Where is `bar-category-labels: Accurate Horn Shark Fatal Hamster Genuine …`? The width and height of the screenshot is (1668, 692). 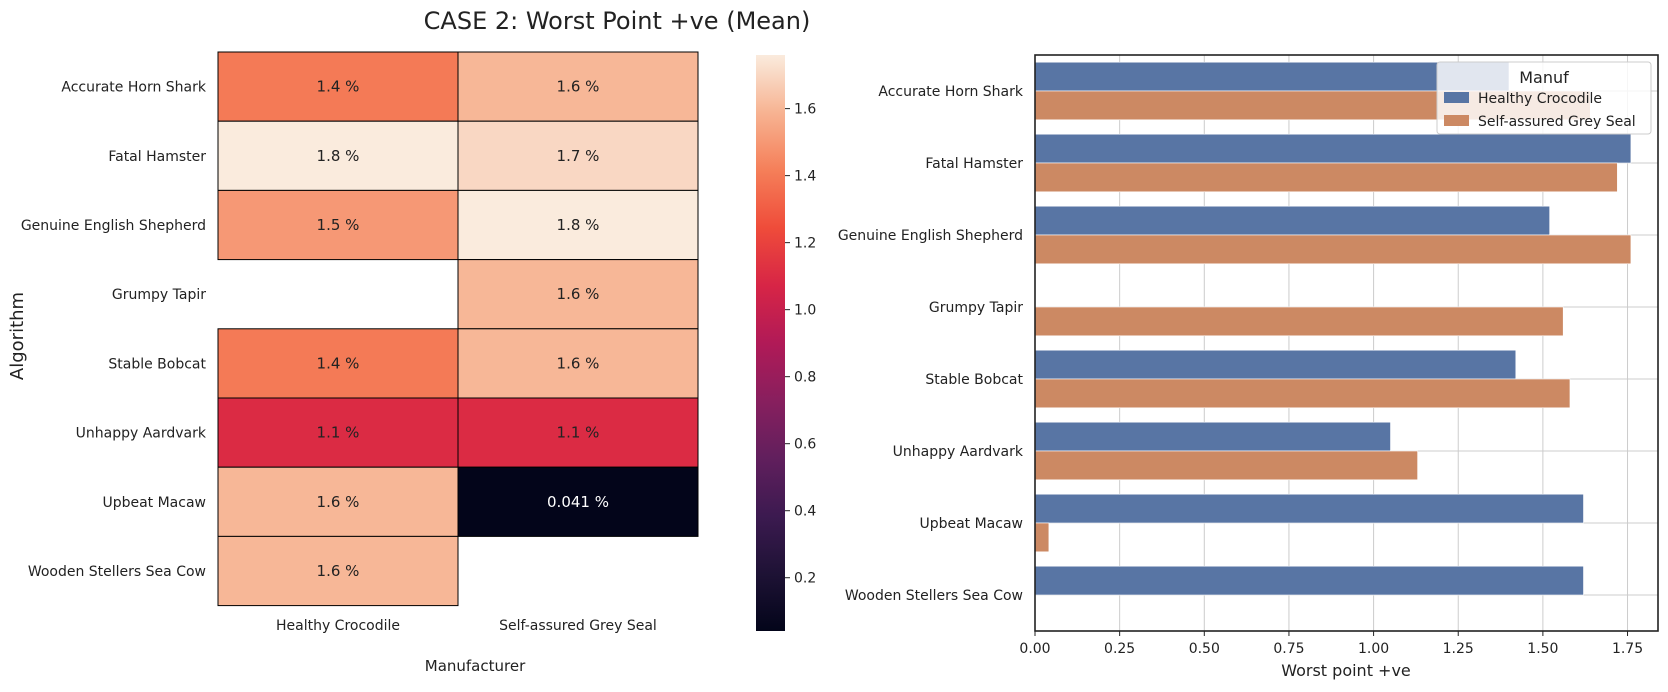 bar-category-labels: Accurate Horn Shark Fatal Hamster Genuine … is located at coordinates (931, 344).